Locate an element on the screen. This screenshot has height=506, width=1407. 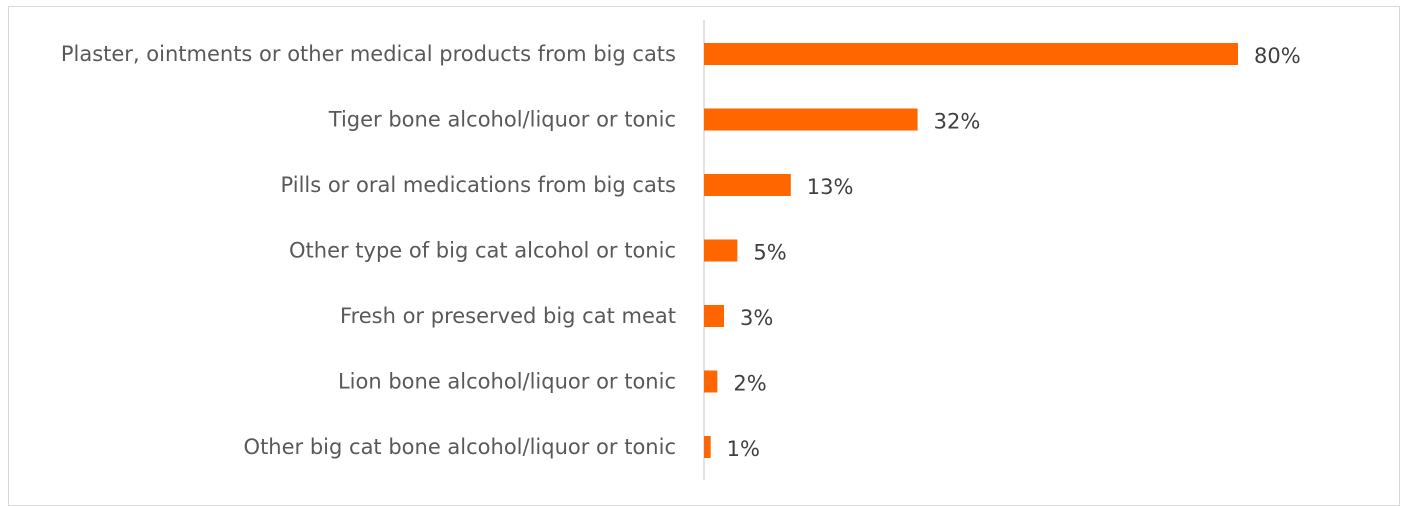
data-label: 3% is located at coordinates (756, 318).